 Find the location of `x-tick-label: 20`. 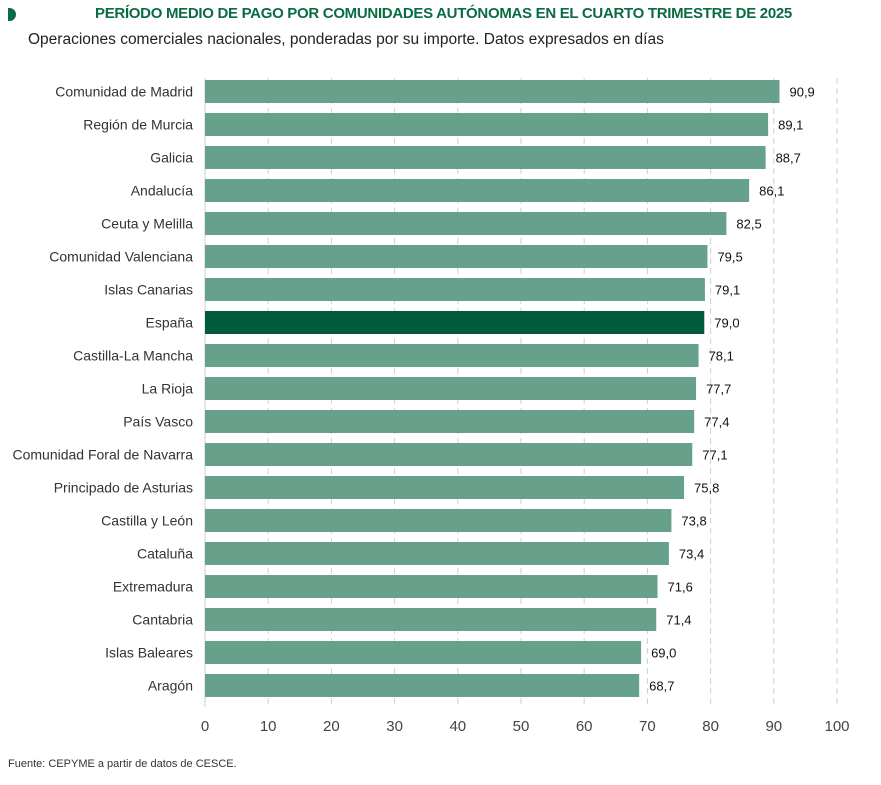

x-tick-label: 20 is located at coordinates (331, 726).